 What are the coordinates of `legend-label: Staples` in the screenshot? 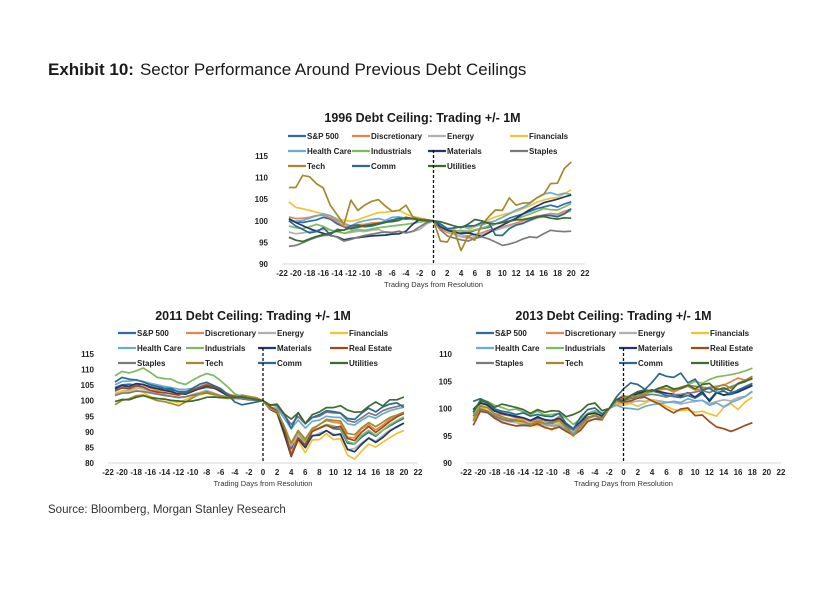 It's located at (151, 363).